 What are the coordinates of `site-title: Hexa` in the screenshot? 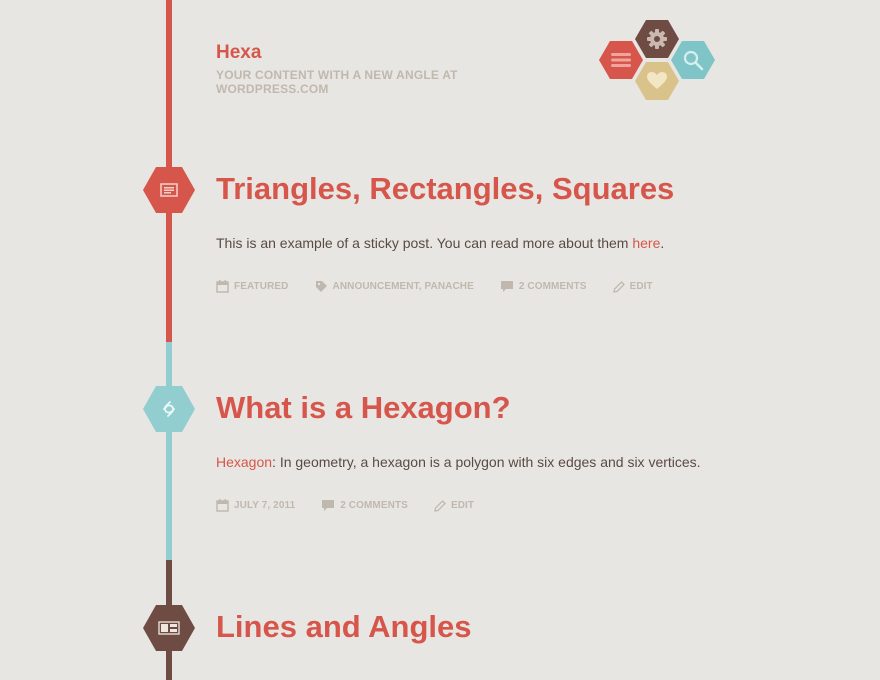 It's located at (239, 52).